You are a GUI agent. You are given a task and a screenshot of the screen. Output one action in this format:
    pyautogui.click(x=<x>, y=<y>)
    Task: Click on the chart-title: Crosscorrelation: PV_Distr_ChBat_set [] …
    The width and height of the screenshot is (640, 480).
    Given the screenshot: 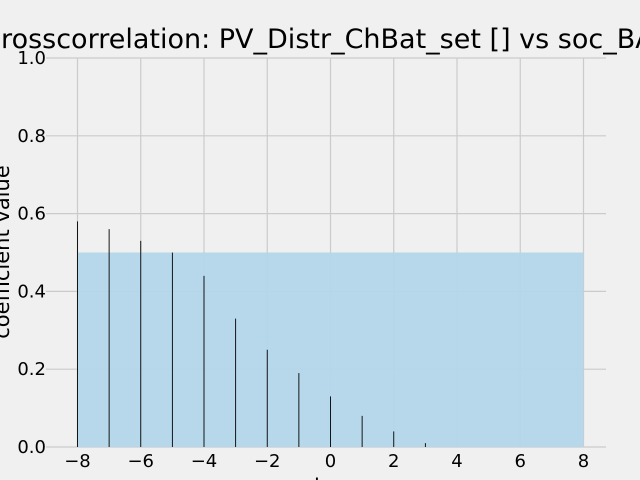 What is the action you would take?
    pyautogui.click(x=320, y=39)
    